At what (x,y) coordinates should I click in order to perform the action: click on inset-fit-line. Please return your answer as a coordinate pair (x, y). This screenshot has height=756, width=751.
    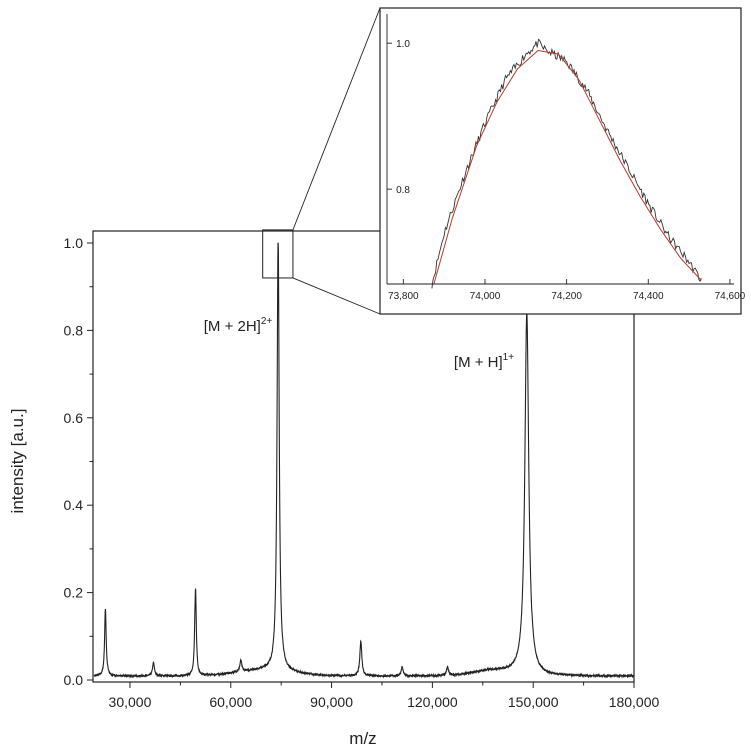
    Looking at the image, I should click on (567, 167).